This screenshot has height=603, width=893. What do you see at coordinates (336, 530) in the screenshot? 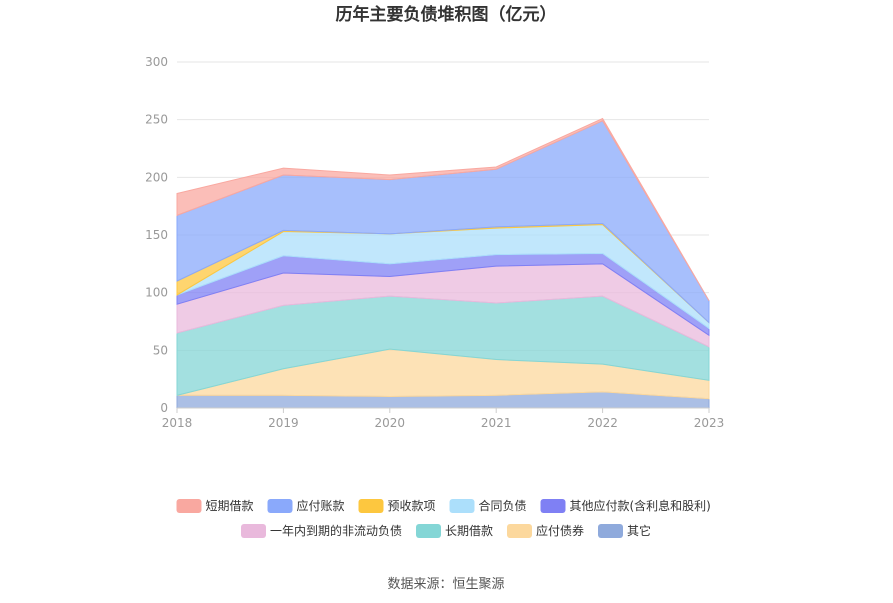
I see `legend-label: 一年内到期的非流动负债` at bounding box center [336, 530].